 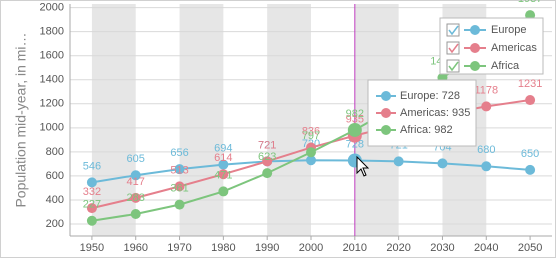 What do you see at coordinates (442, 248) in the screenshot?
I see `x-tick-label: 2030` at bounding box center [442, 248].